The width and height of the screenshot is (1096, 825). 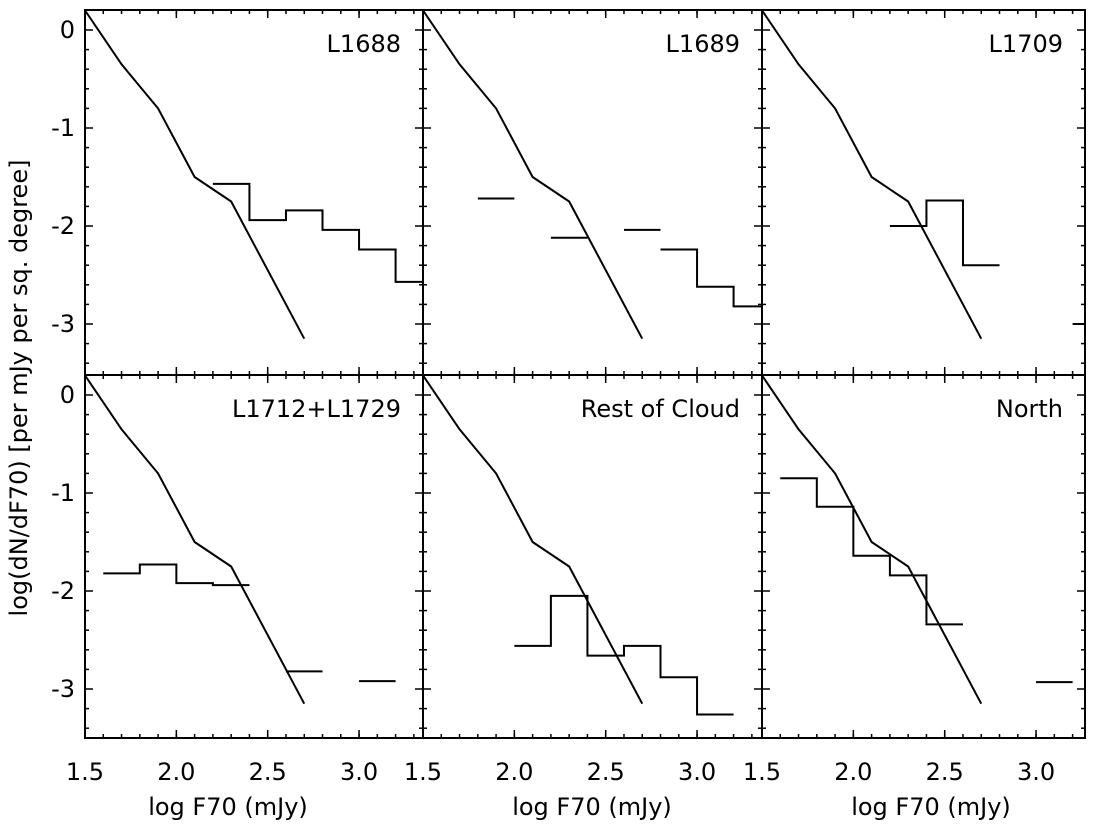 I want to click on panel-label: L1688, so click(x=364, y=44).